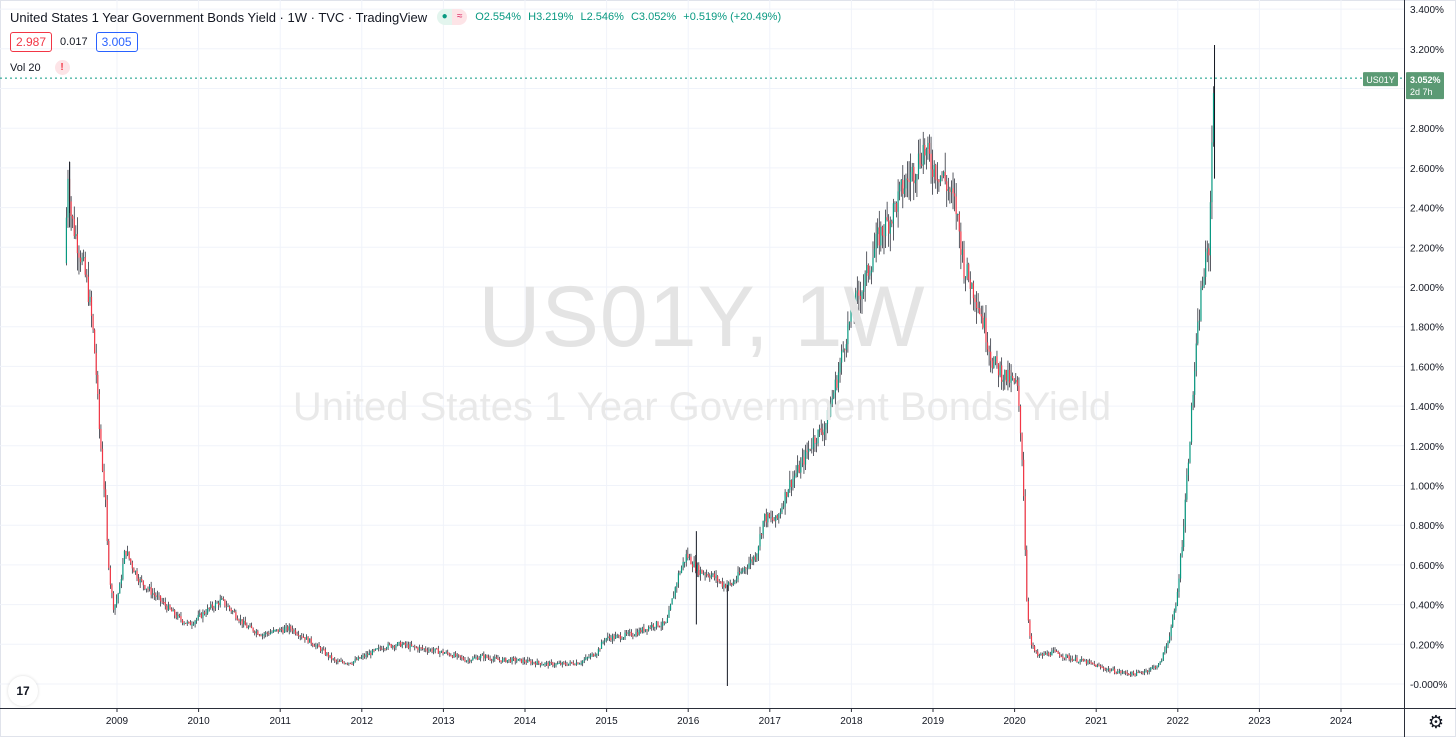 The height and width of the screenshot is (737, 1456). What do you see at coordinates (1436, 721) in the screenshot?
I see `gear-icon: ⚙` at bounding box center [1436, 721].